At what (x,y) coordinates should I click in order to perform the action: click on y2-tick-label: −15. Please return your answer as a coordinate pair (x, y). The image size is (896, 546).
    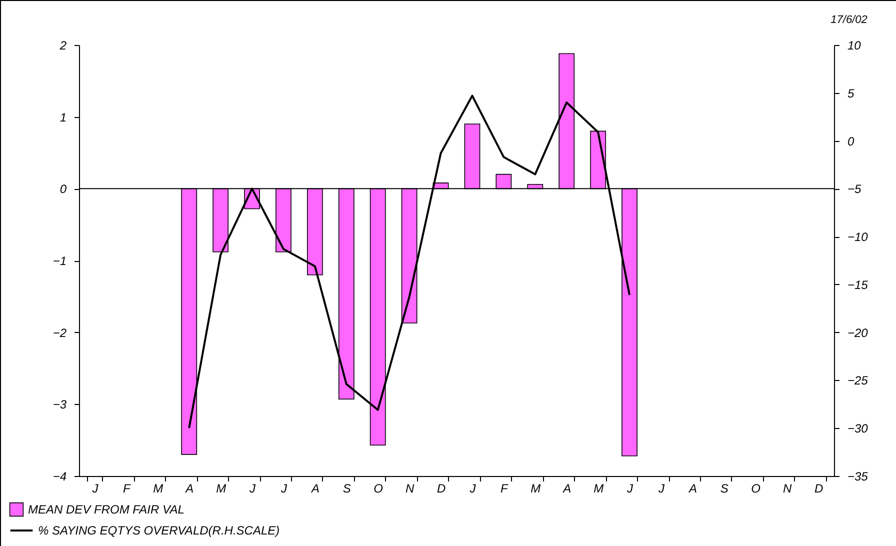
    Looking at the image, I should click on (858, 285).